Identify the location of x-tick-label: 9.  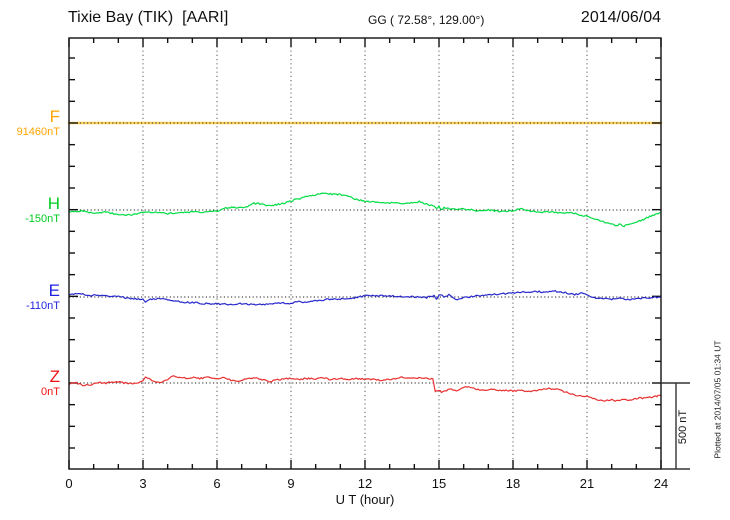
(291, 483).